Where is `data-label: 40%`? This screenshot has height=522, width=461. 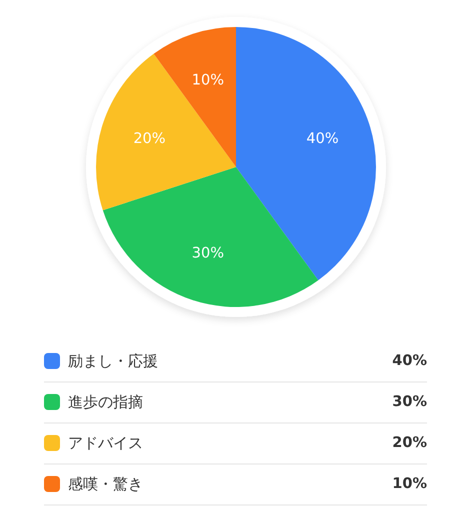 data-label: 40% is located at coordinates (322, 138).